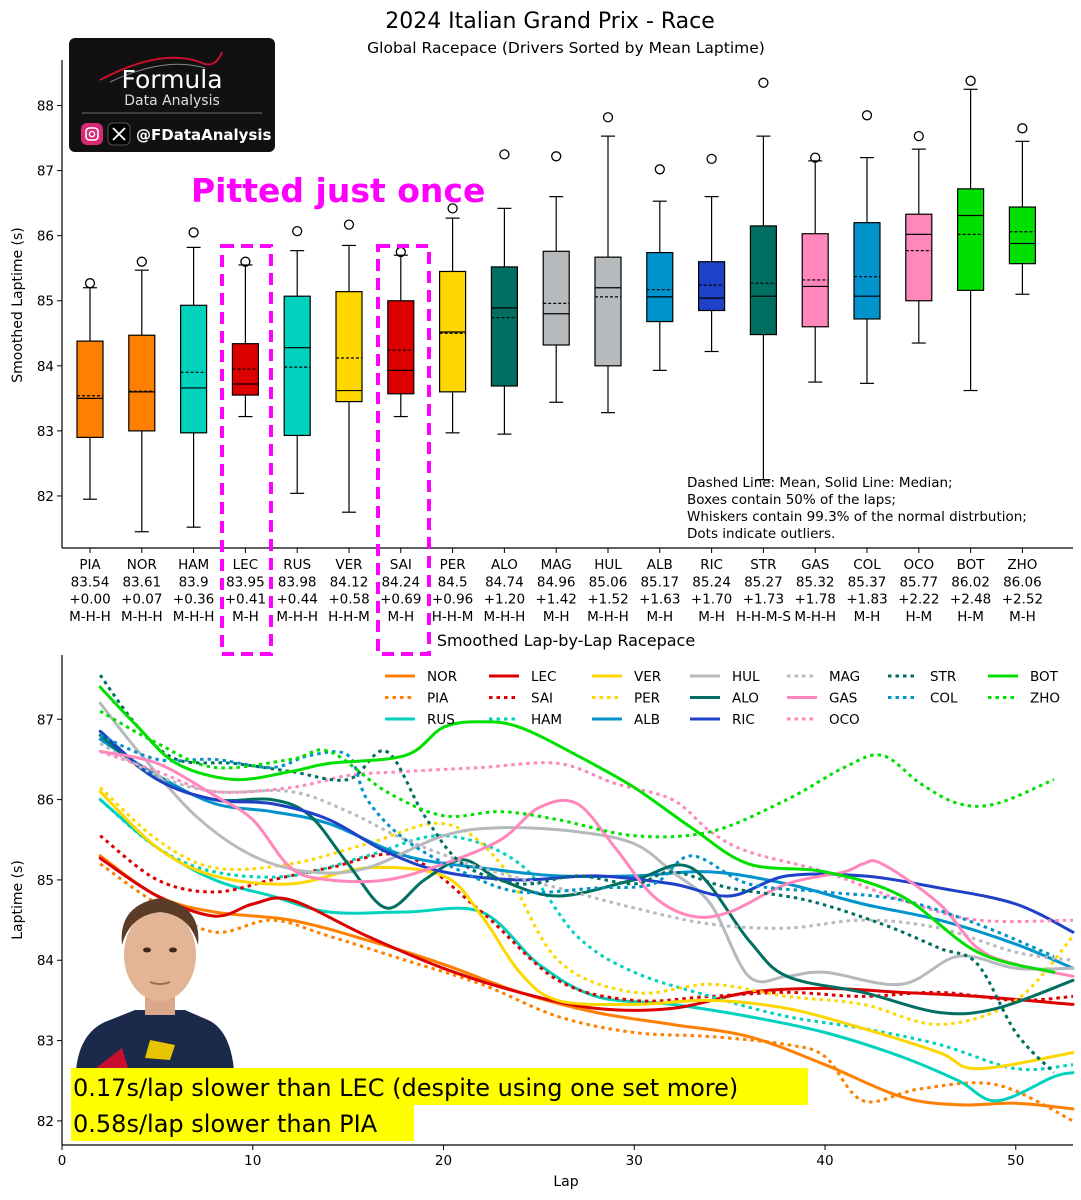  I want to click on driver-mean: 84.5, so click(453, 582).